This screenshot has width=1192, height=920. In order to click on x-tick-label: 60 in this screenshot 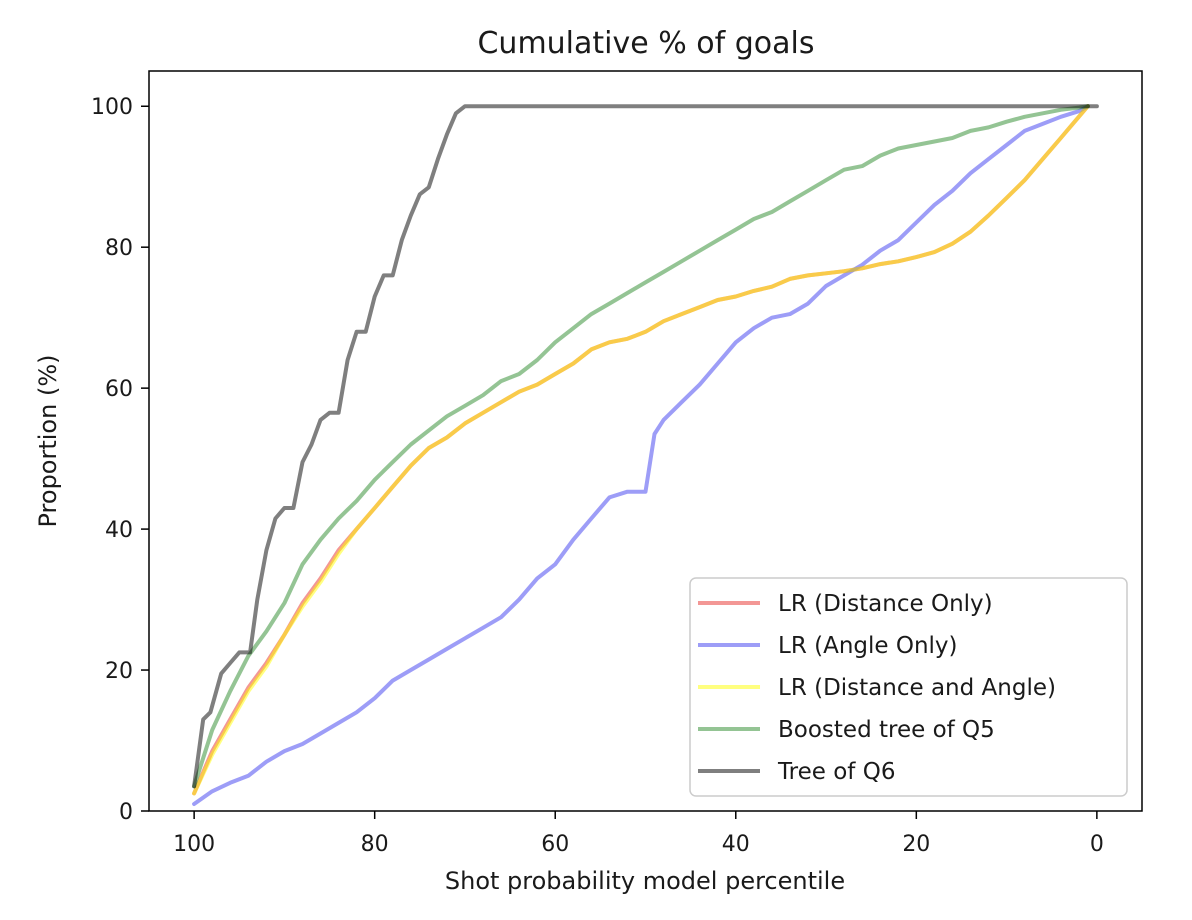, I will do `click(555, 844)`.